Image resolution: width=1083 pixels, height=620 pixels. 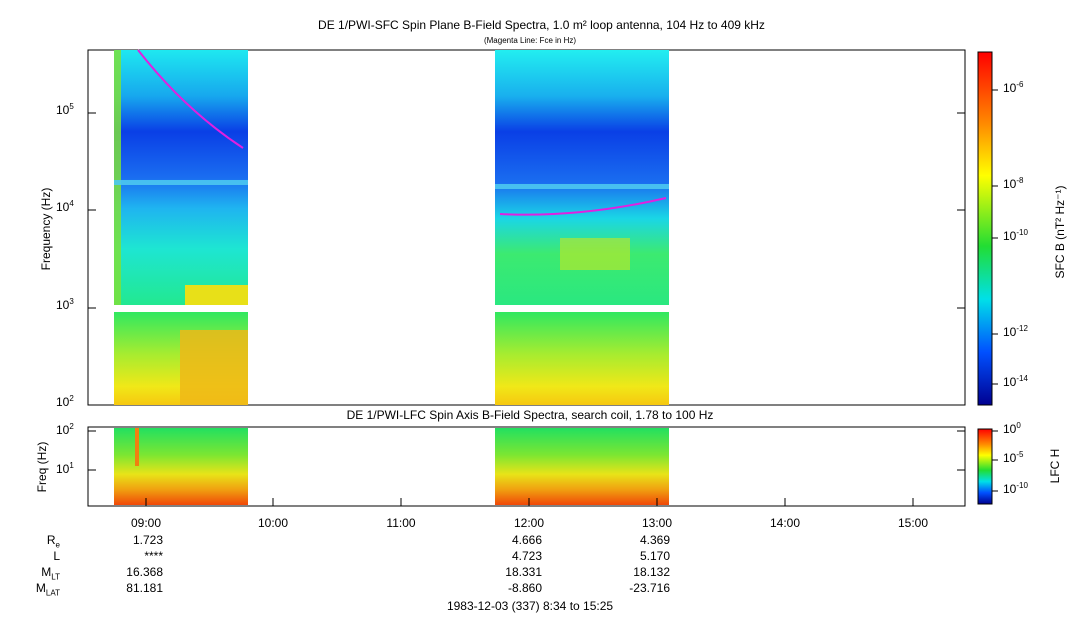 I want to click on top-panel-subtitle: (Magenta Line: Fce in Hz), so click(x=530, y=40).